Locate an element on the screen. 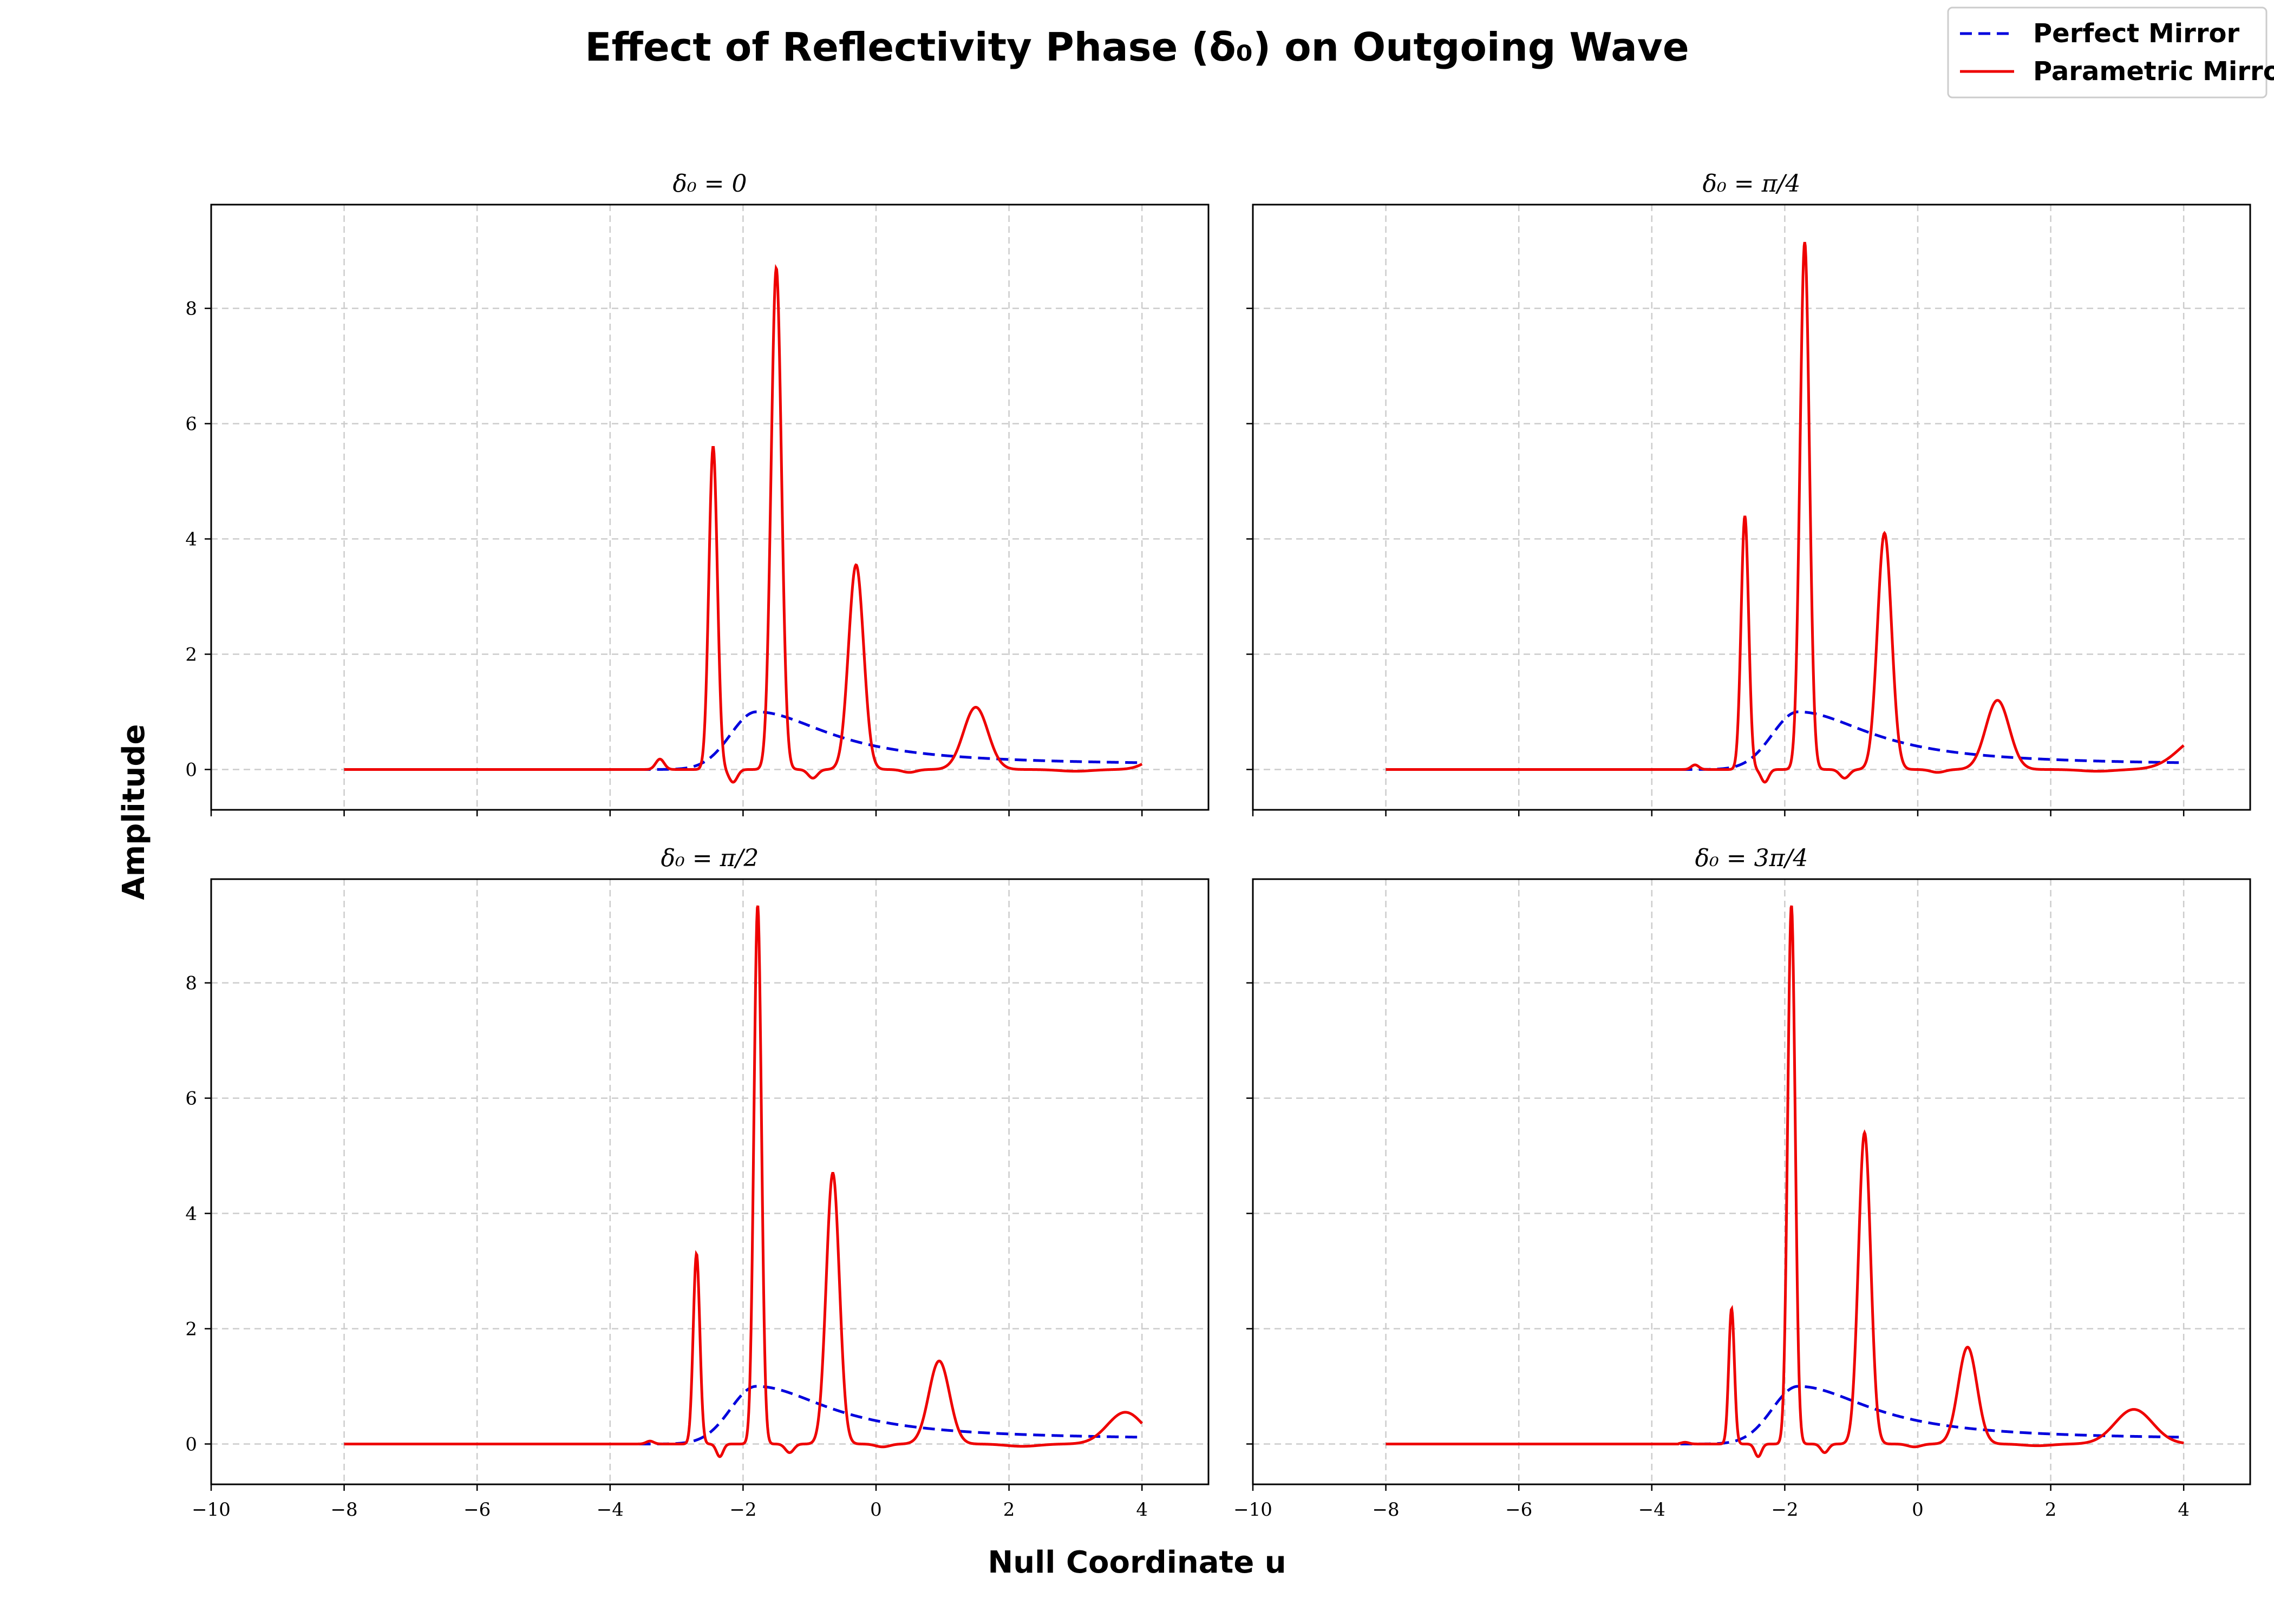 The image size is (2274, 1624). legend-label-perfect-mirror: Perfect Mirror is located at coordinates (2136, 33).